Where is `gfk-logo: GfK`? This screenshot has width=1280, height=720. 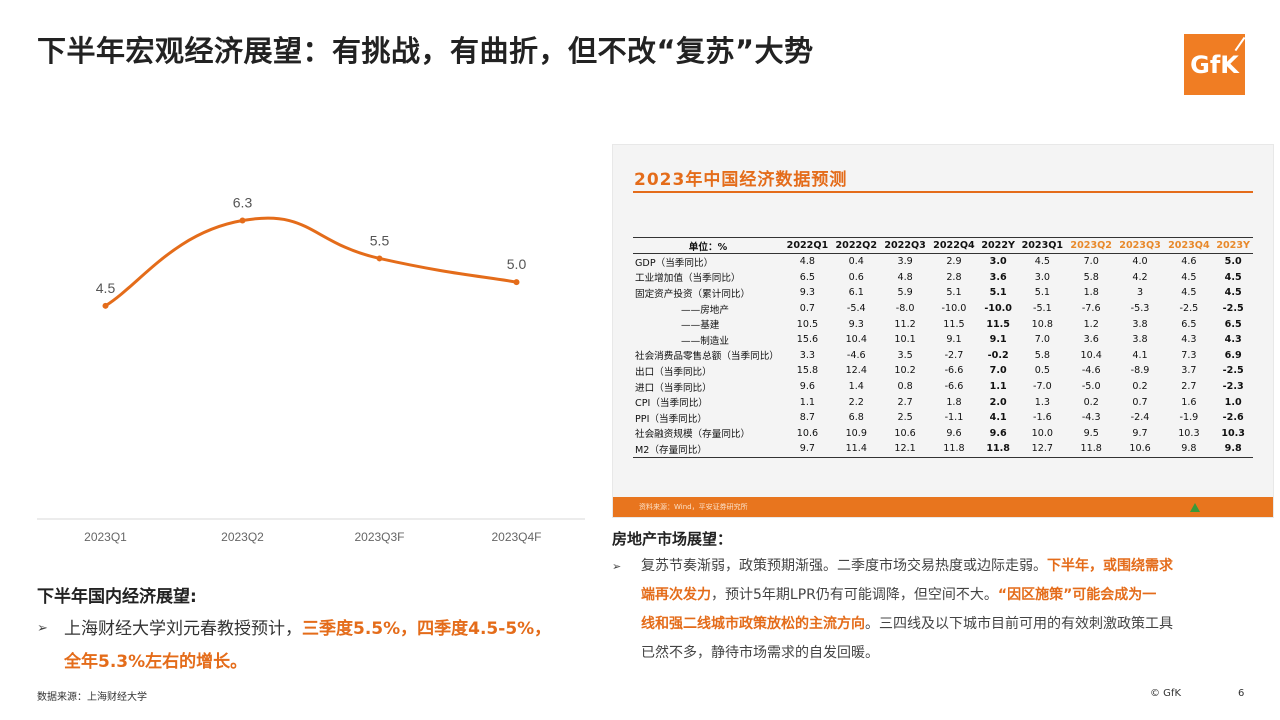 gfk-logo: GfK is located at coordinates (1214, 64).